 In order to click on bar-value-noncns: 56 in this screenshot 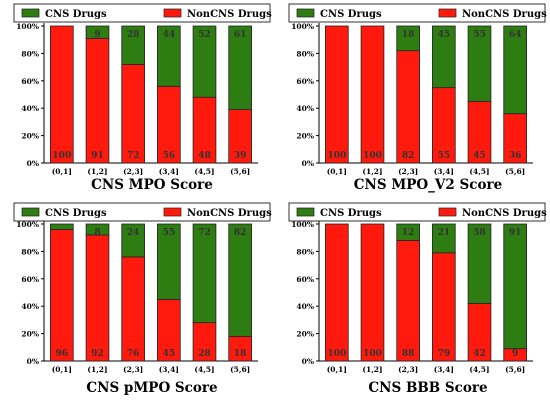, I will do `click(169, 156)`.